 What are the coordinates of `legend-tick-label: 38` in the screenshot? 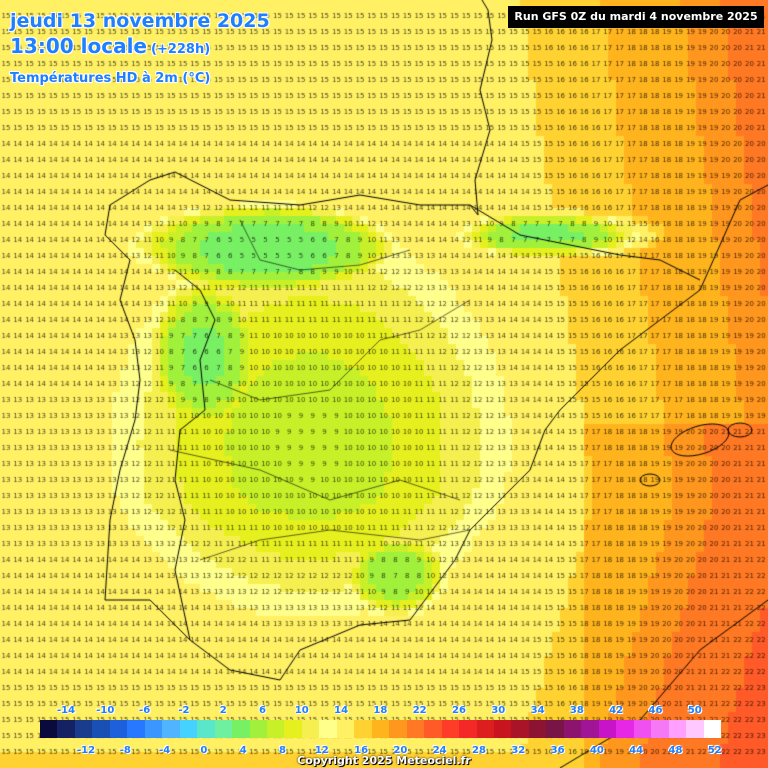 It's located at (576, 710).